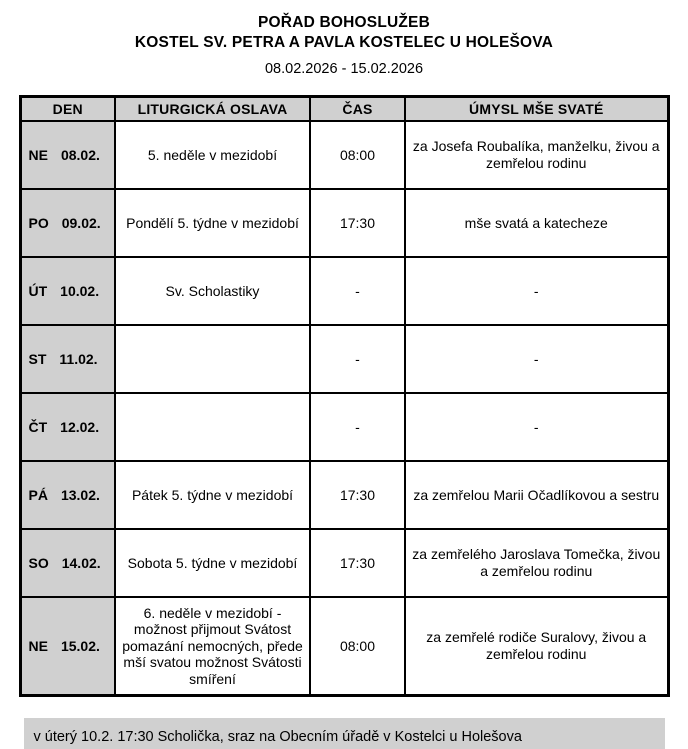 Image resolution: width=688 pixels, height=749 pixels. Describe the element at coordinates (536, 223) in the screenshot. I see `intention-cell: mše svatá a katecheze` at that location.